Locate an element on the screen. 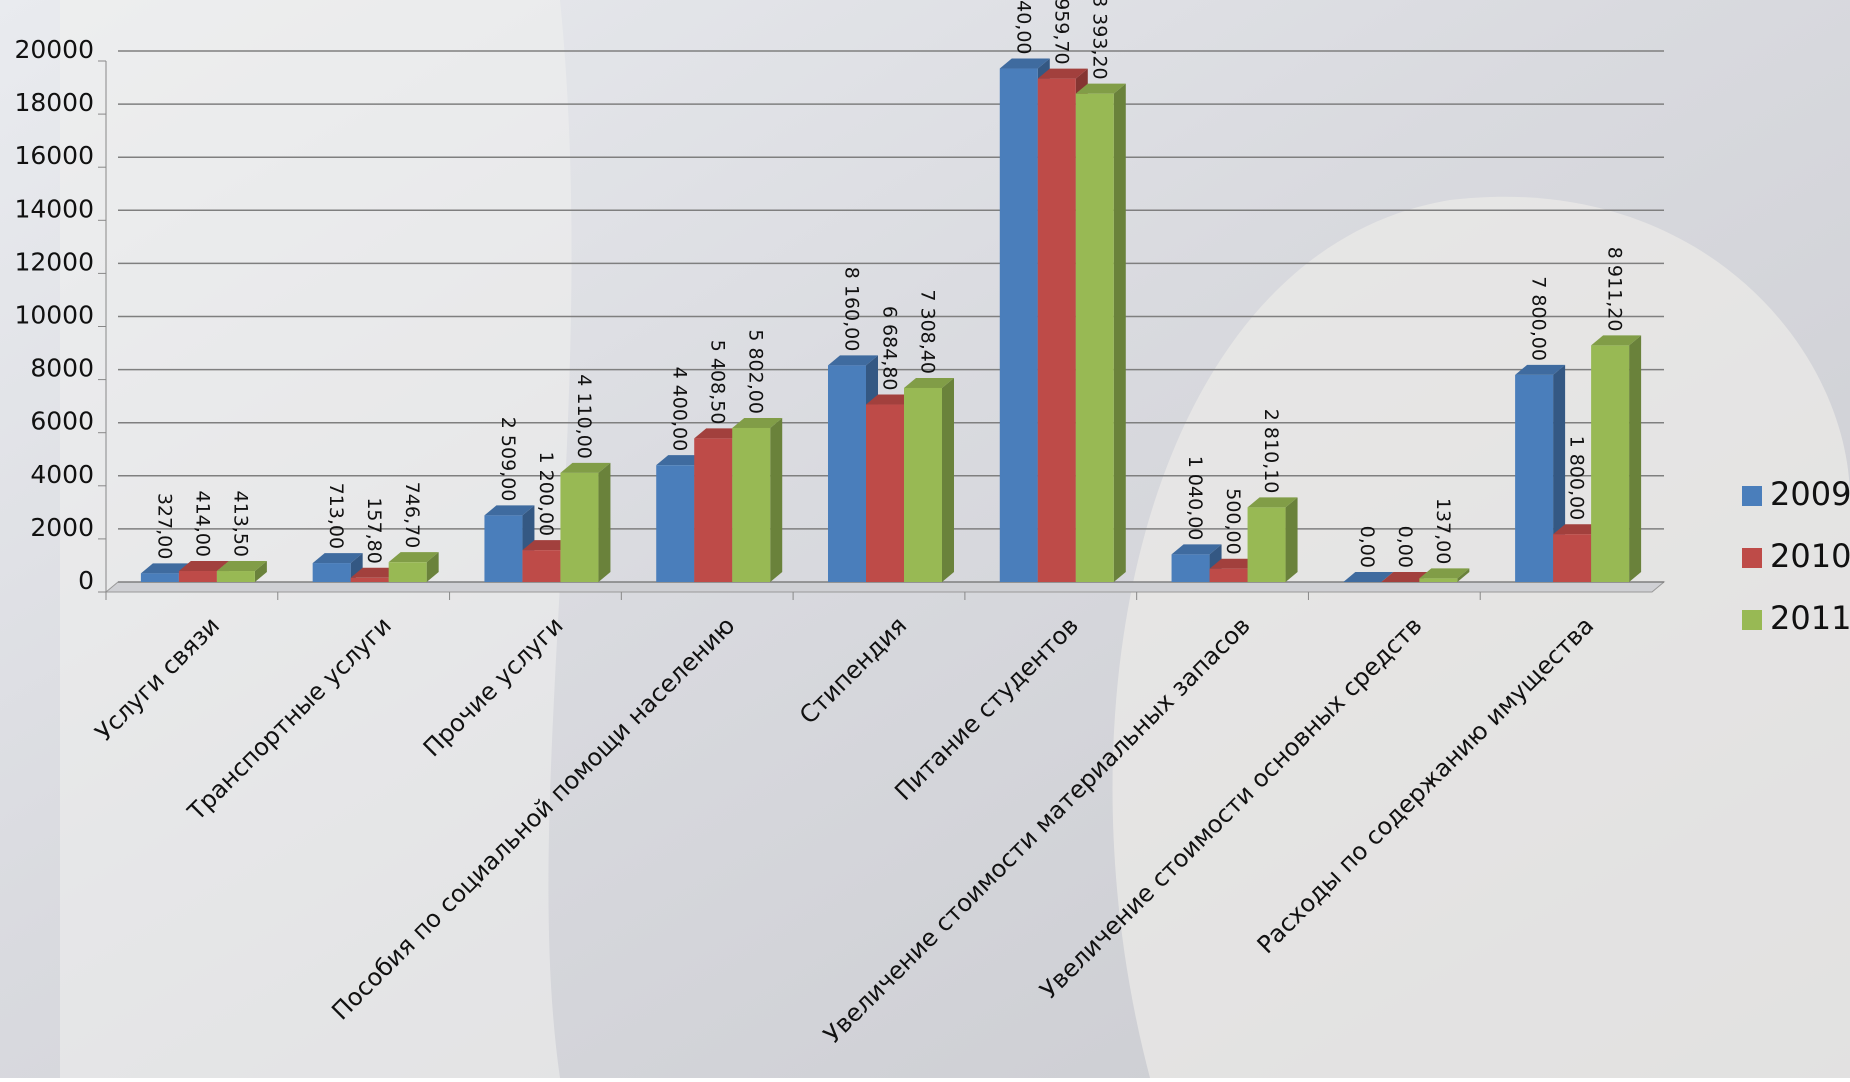 This screenshot has width=1850, height=1082. y-tick-label: 16000 is located at coordinates (54, 155).